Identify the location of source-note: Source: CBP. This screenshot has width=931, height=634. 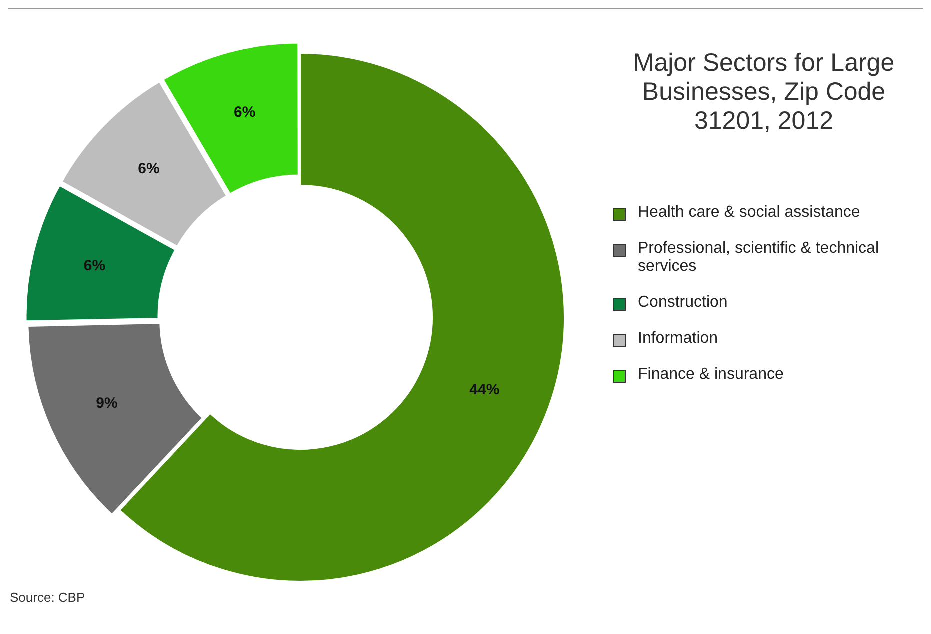
(48, 597).